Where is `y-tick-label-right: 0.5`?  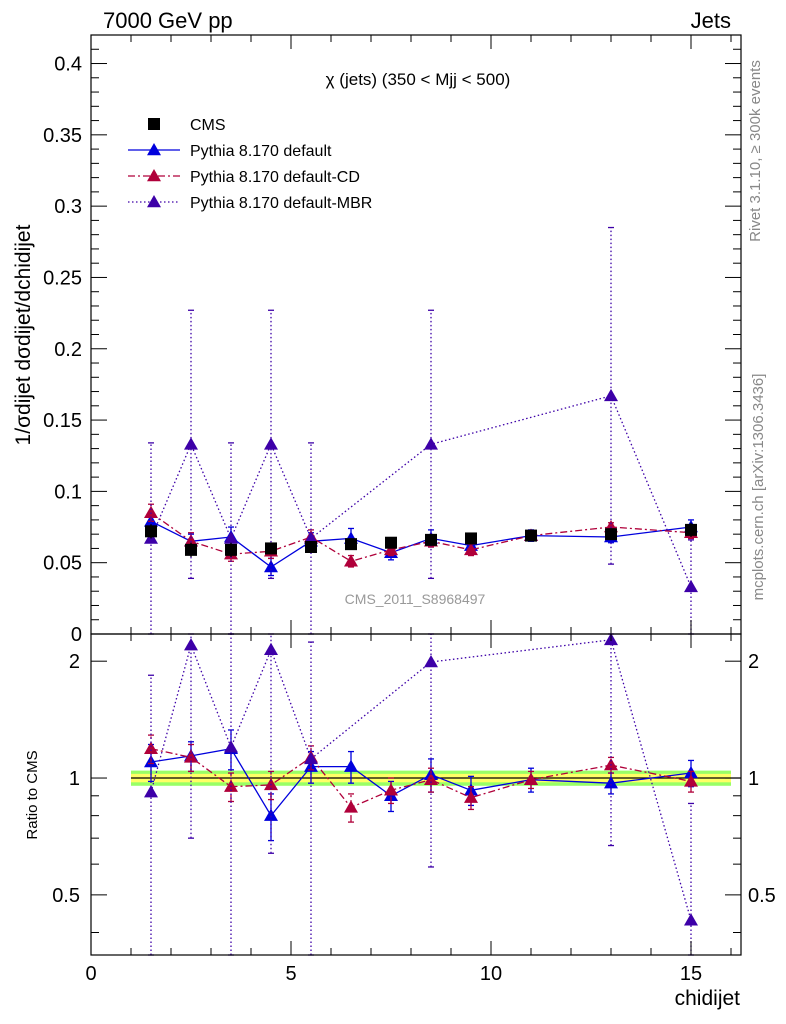
y-tick-label-right: 0.5 is located at coordinates (762, 896).